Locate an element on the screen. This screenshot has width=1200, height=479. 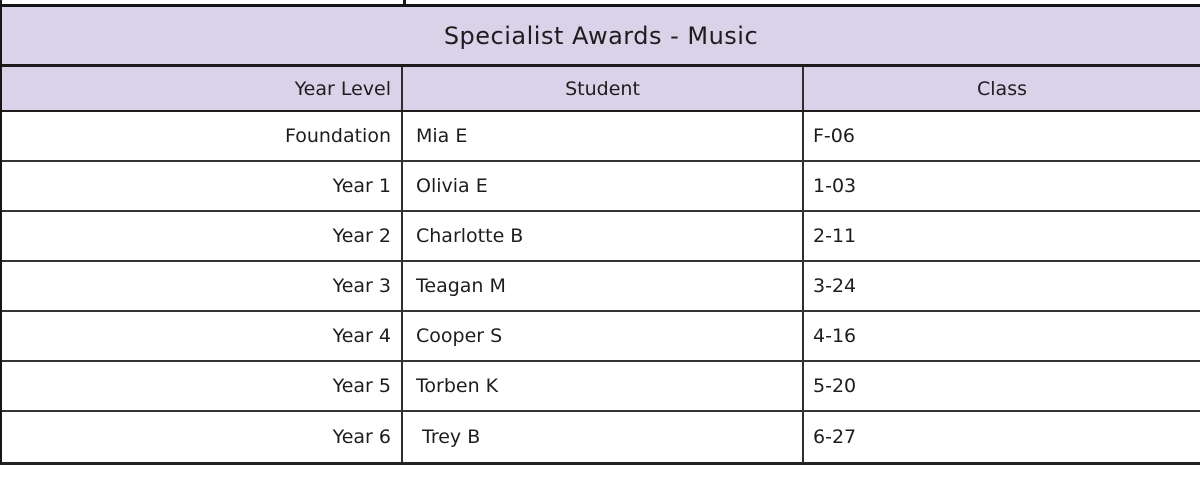
table-row: Year 2 Charlotte B 2-11 is located at coordinates (601, 237).